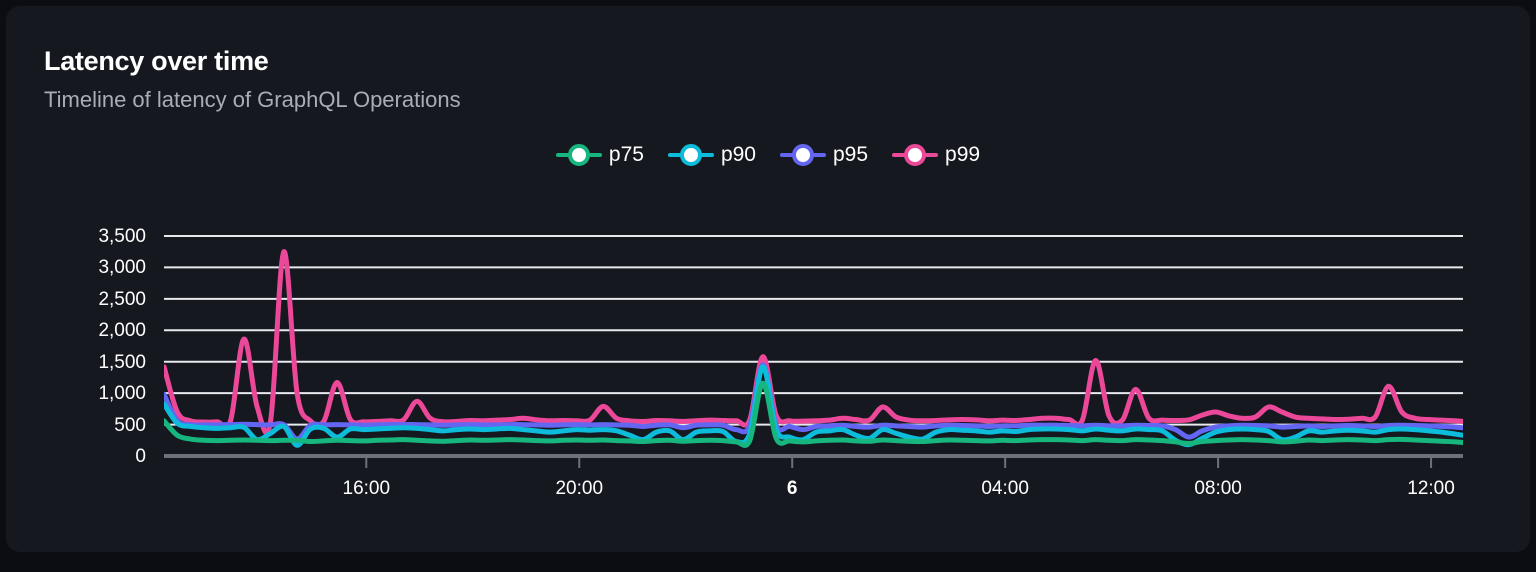  I want to click on chart-legend: p75 p90 p95 p99, so click(768, 155).